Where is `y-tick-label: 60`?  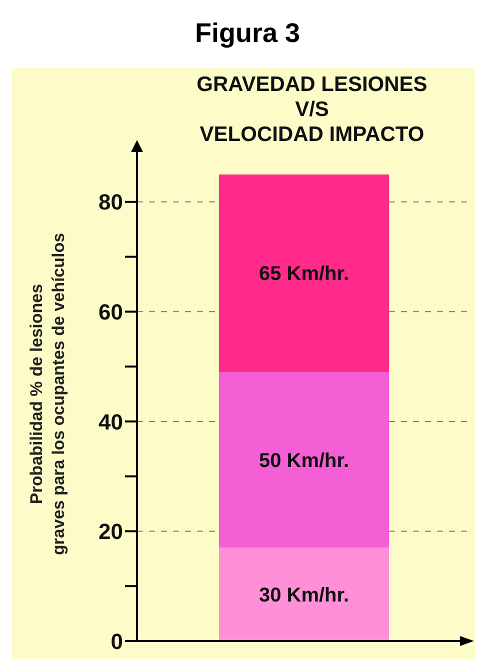
y-tick-label: 60 is located at coordinates (110, 311).